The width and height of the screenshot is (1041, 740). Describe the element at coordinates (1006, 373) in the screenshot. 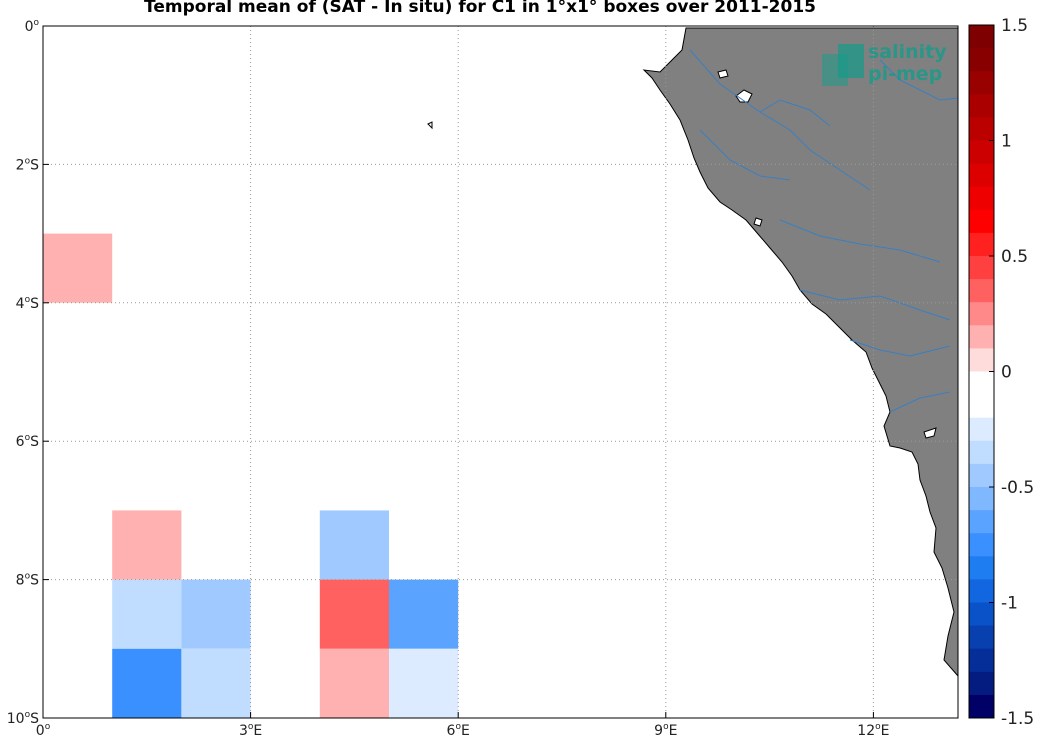

I see `colorbar-tick-label: 0` at that location.